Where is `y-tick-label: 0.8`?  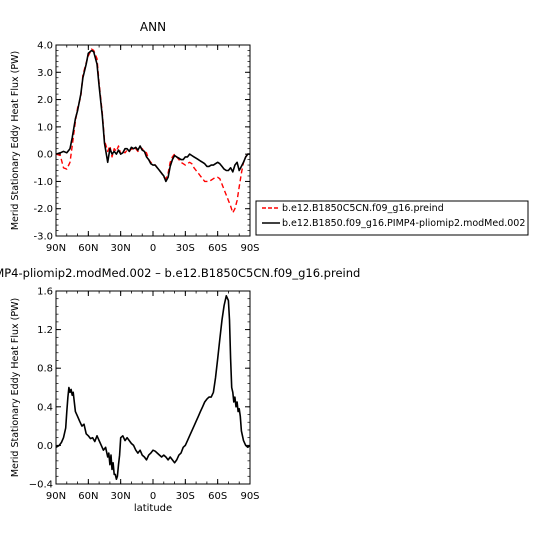
y-tick-label: 0.8 is located at coordinates (45, 369).